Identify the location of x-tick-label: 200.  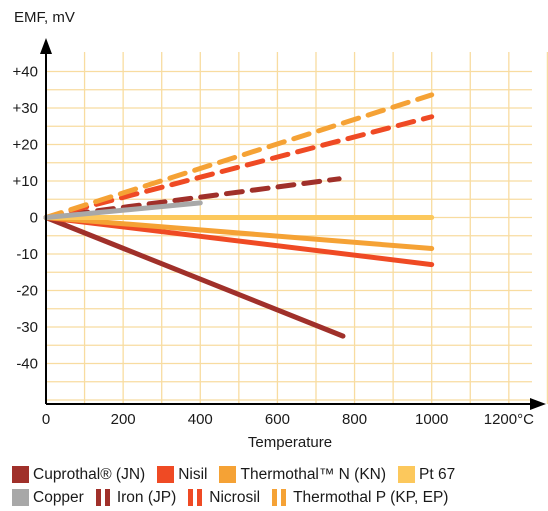
(123, 419).